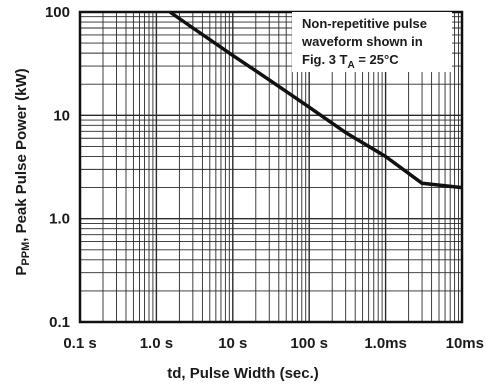 The image size is (486, 386). Describe the element at coordinates (273, 343) in the screenshot. I see `x-tick-labels: 0.1 s 1.0 s 10 s 100 s 1.0ms 10ms` at that location.